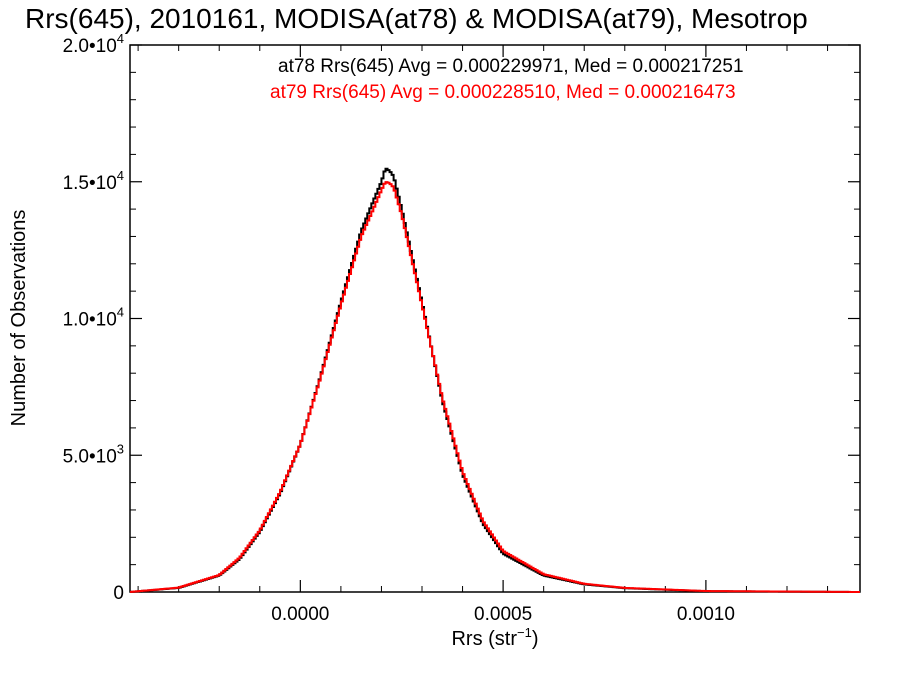 The height and width of the screenshot is (675, 900). What do you see at coordinates (484, 639) in the screenshot?
I see `x-axis-label-main: Rrs (str` at bounding box center [484, 639].